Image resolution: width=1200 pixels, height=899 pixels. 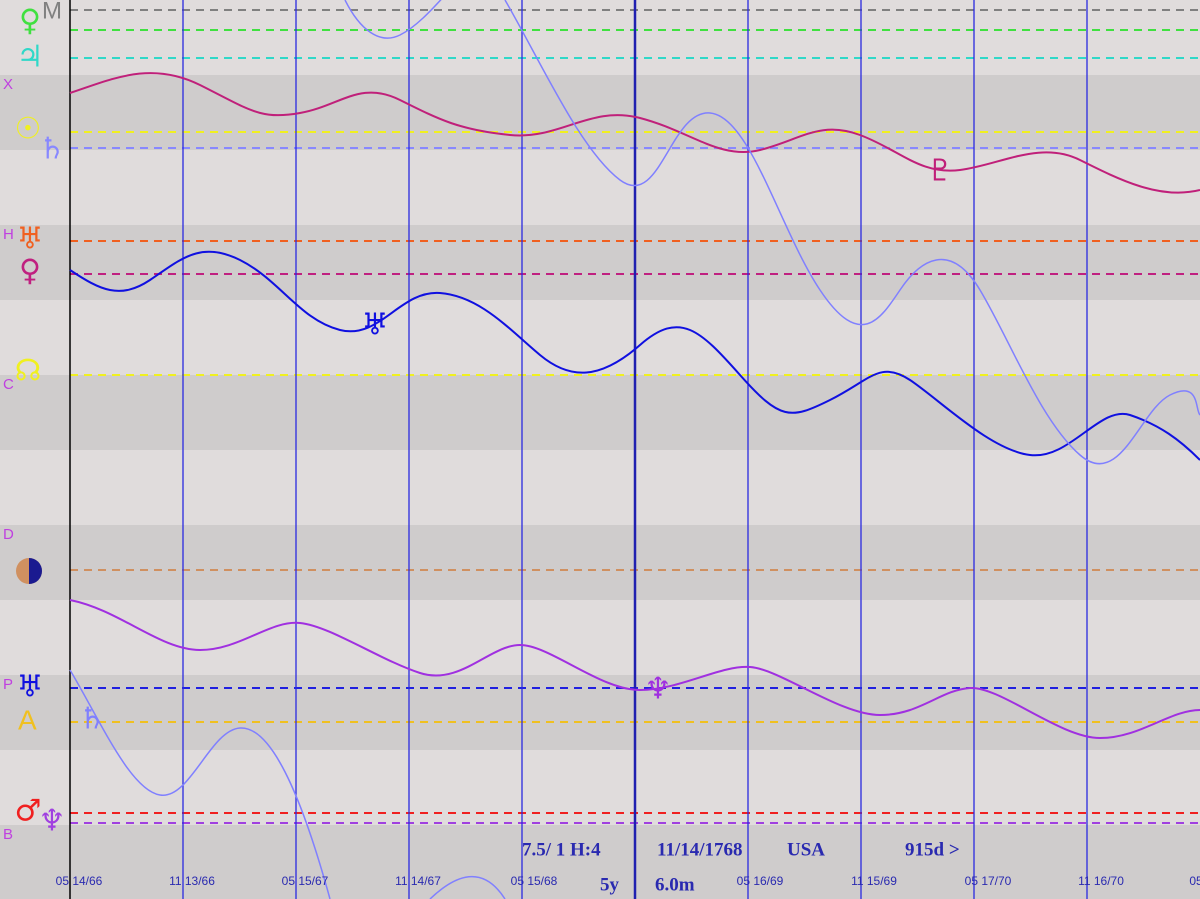 What do you see at coordinates (874, 881) in the screenshot?
I see `date-label: 11 15/69` at bounding box center [874, 881].